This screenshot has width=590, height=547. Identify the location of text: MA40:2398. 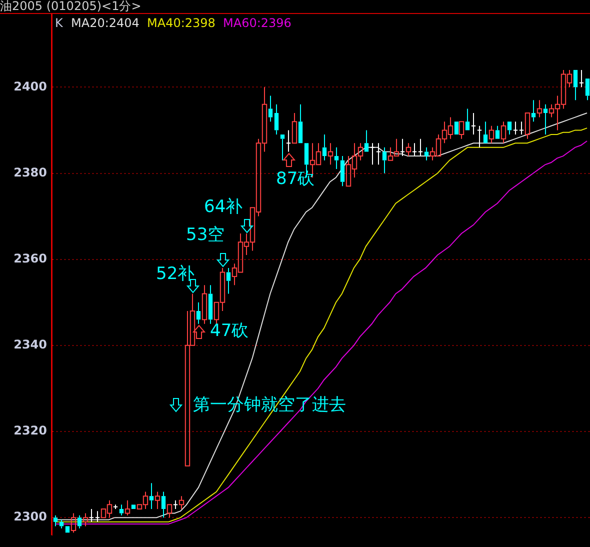
(181, 23).